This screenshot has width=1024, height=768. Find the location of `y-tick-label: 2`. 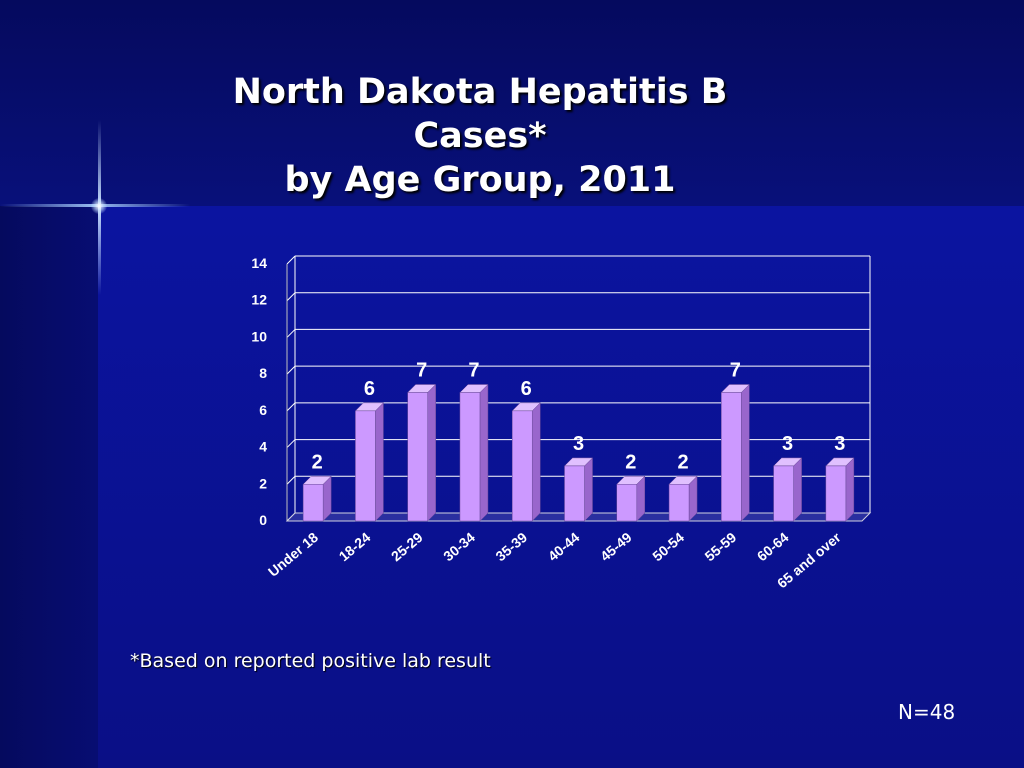

y-tick-label: 2 is located at coordinates (263, 483).